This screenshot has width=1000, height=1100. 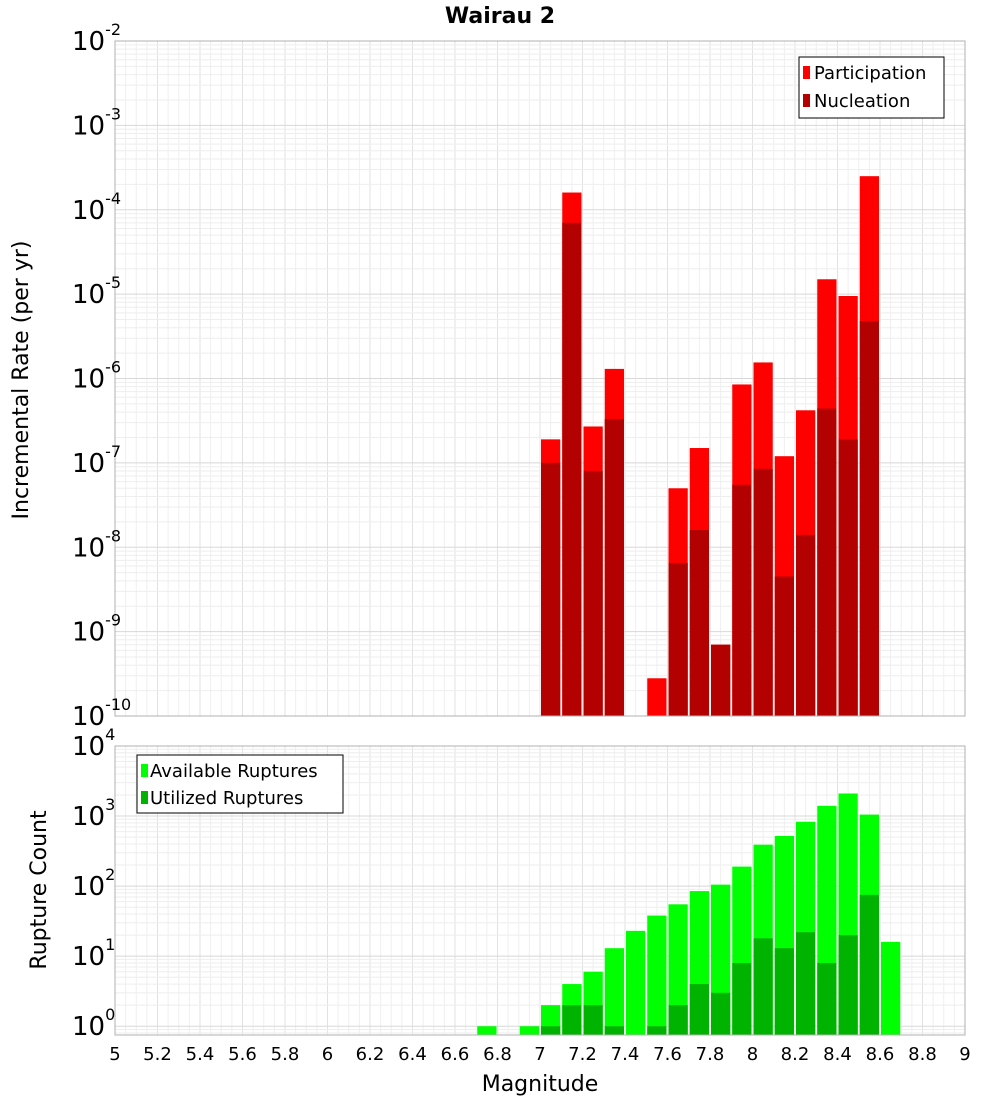 What do you see at coordinates (96, 38) in the screenshot?
I see `rate-y-tick-label: 10⁻²` at bounding box center [96, 38].